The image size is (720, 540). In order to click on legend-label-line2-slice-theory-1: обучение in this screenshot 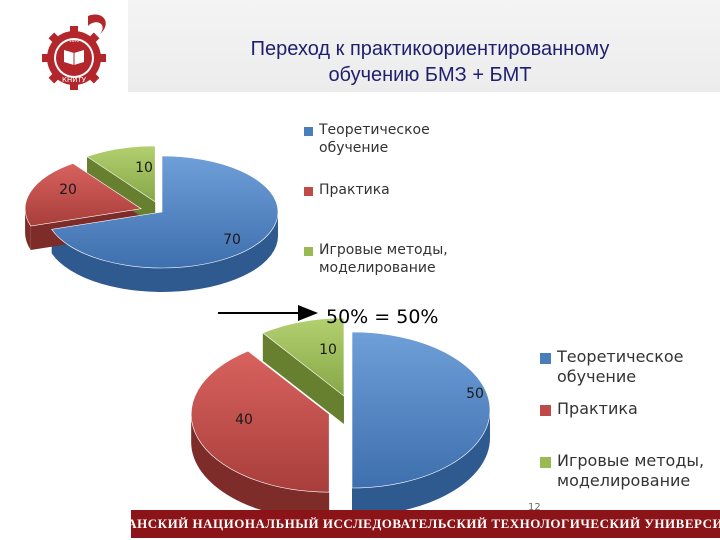, I will do `click(353, 148)`.